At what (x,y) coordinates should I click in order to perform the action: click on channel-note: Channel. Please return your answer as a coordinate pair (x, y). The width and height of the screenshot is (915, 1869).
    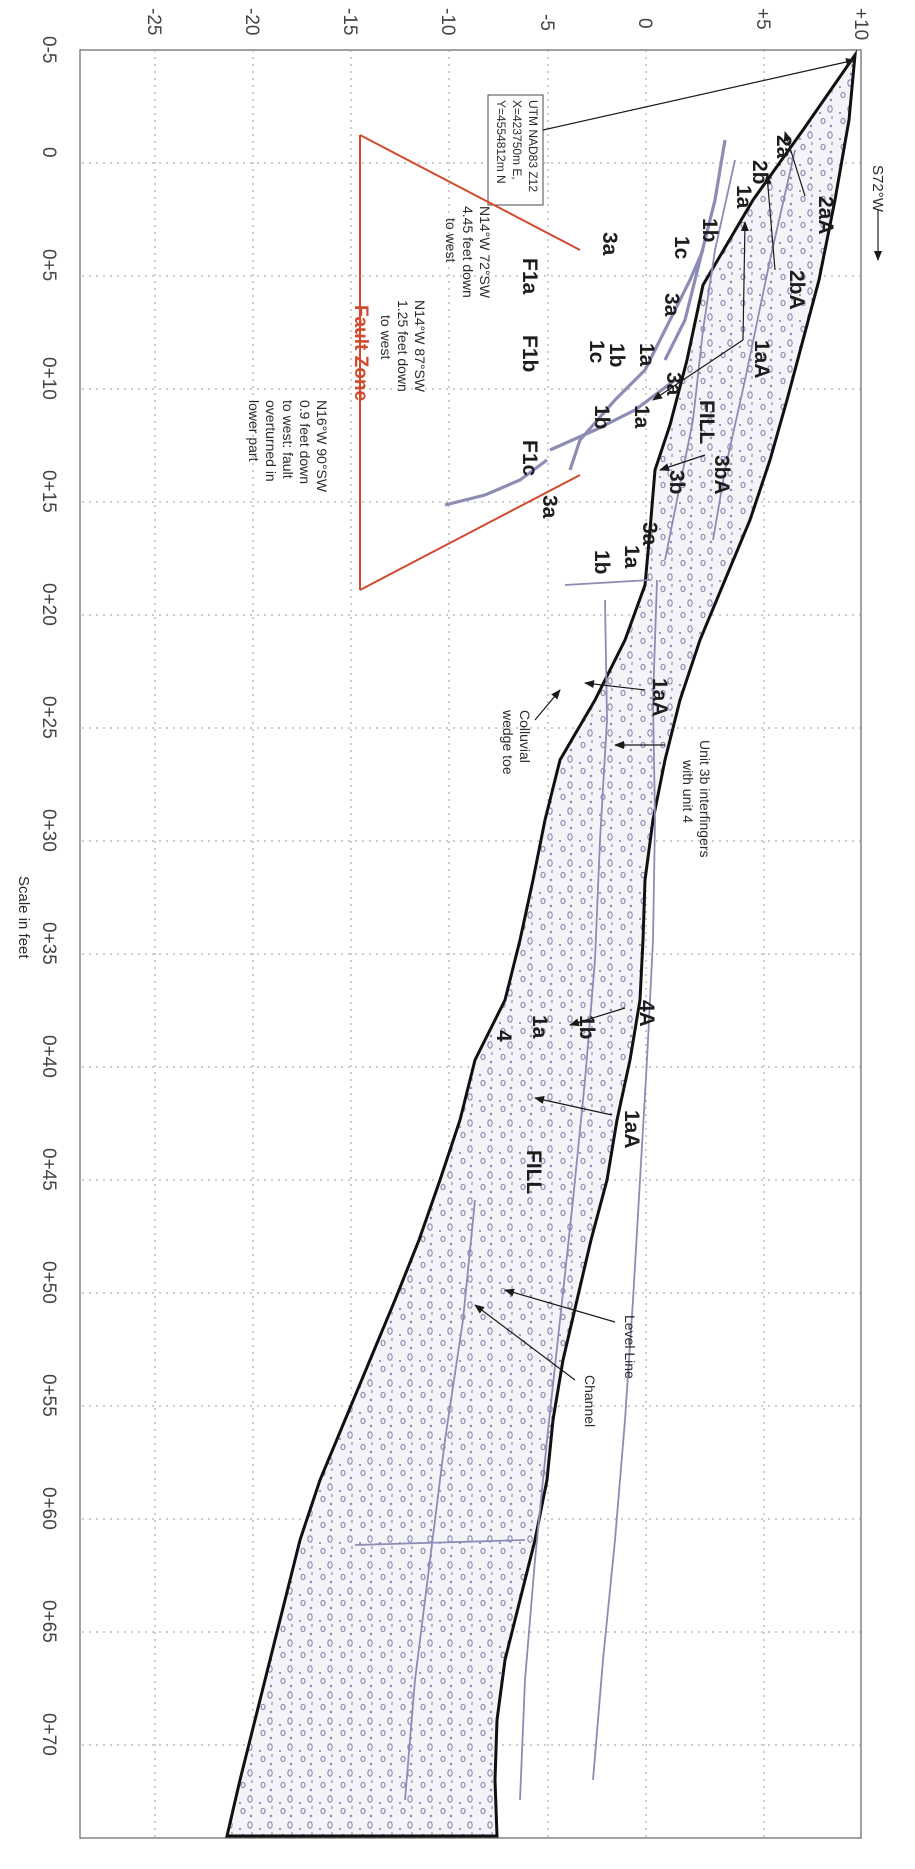
    Looking at the image, I should click on (590, 1401).